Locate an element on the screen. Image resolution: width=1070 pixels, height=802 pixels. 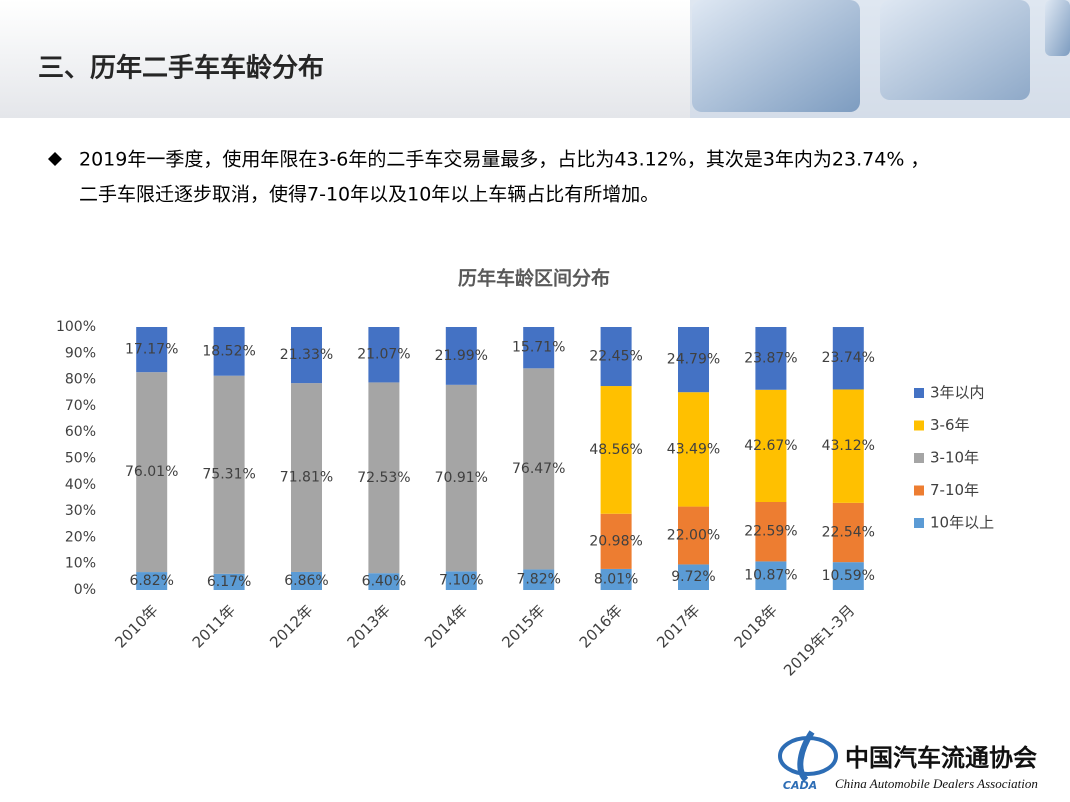
data-label: 15.71% is located at coordinates (538, 348).